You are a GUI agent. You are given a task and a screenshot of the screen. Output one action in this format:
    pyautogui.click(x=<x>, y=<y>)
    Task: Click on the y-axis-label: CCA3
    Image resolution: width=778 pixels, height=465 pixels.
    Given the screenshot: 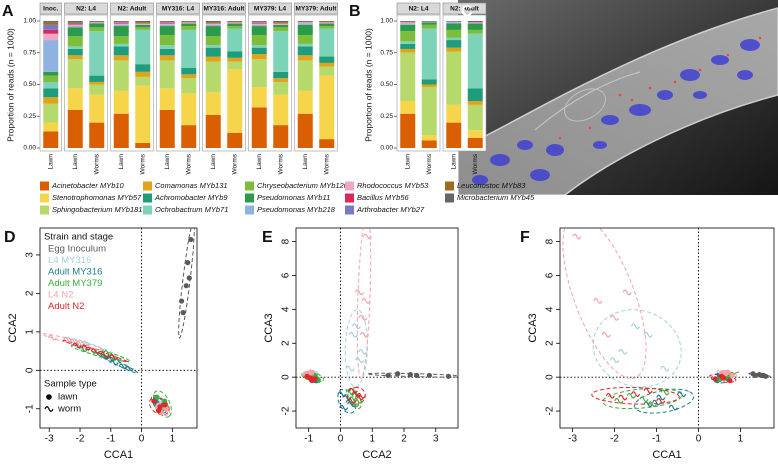 What is the action you would take?
    pyautogui.click(x=533, y=327)
    